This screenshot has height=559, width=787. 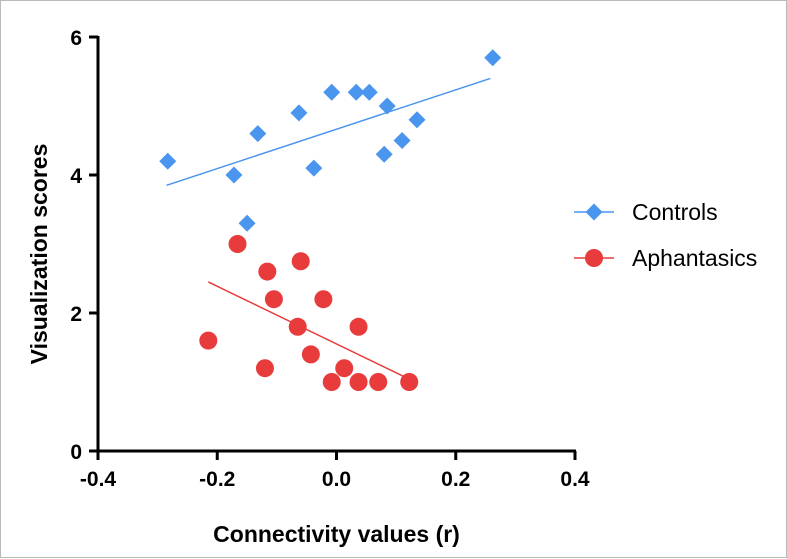 I want to click on x-tick-label: 0.0, so click(x=336, y=479).